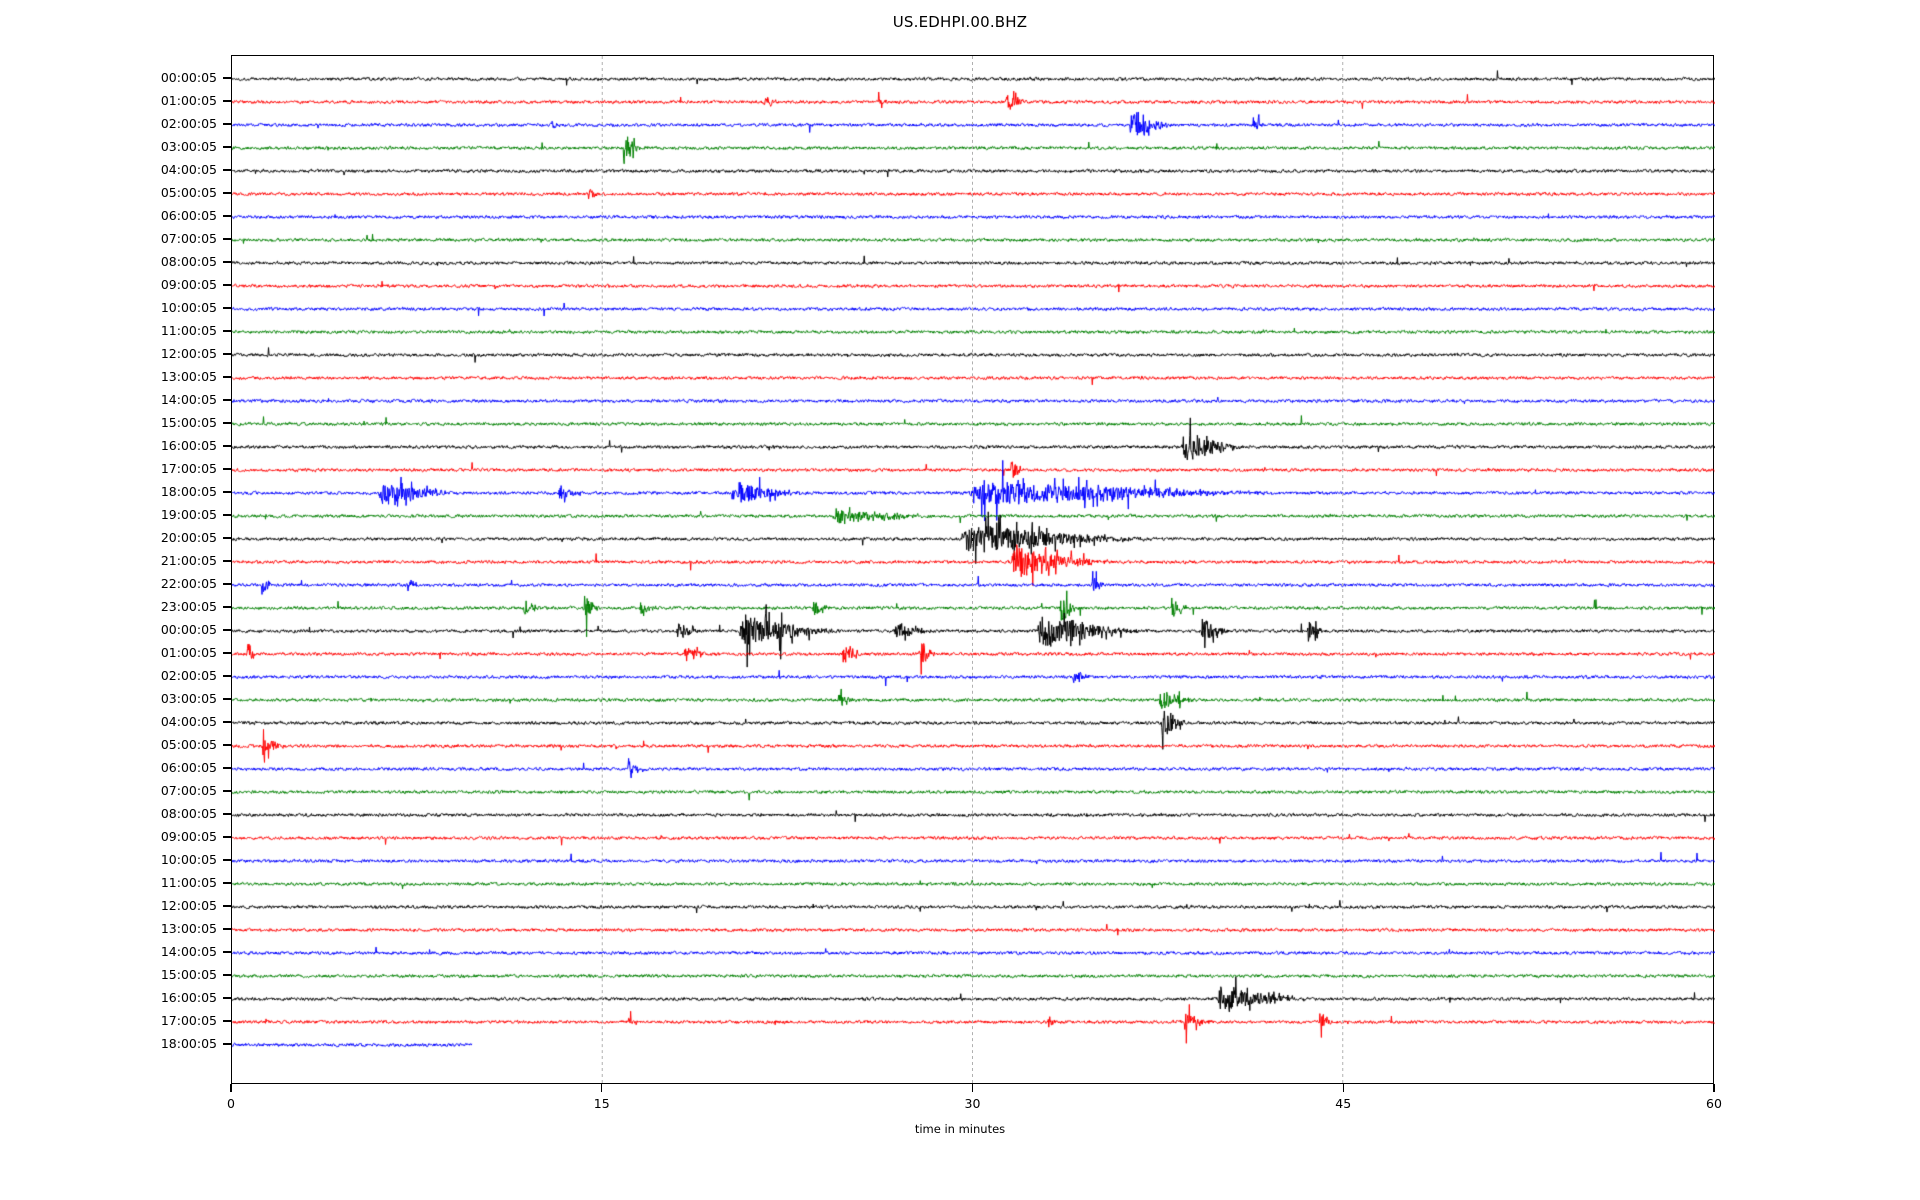  What do you see at coordinates (601, 1103) in the screenshot?
I see `x-axis-tick-label: 15` at bounding box center [601, 1103].